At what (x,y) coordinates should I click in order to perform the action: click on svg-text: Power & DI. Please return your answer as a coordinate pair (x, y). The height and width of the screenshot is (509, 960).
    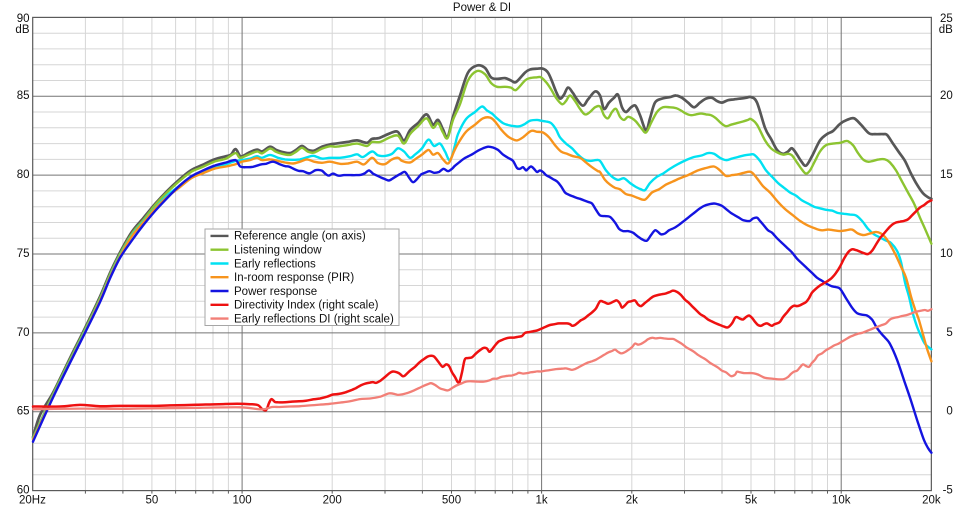
    Looking at the image, I should click on (482, 8).